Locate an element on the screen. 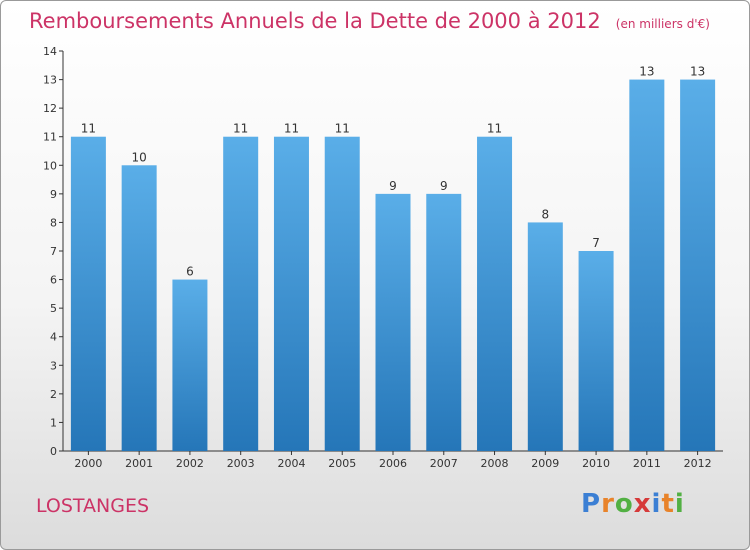 This screenshot has width=750, height=550. y-tick-label: 5 is located at coordinates (53, 308).